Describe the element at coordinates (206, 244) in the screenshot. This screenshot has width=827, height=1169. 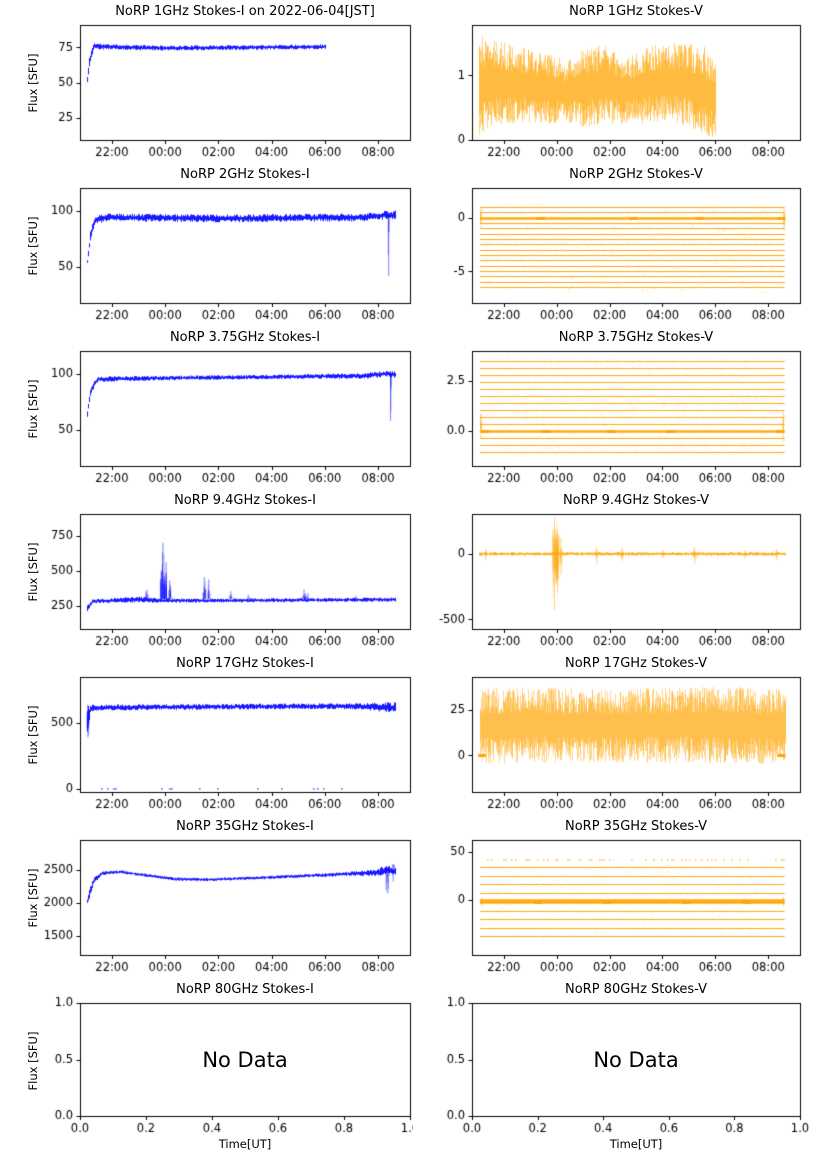
I see `plot-canvas-2ghz-i` at that location.